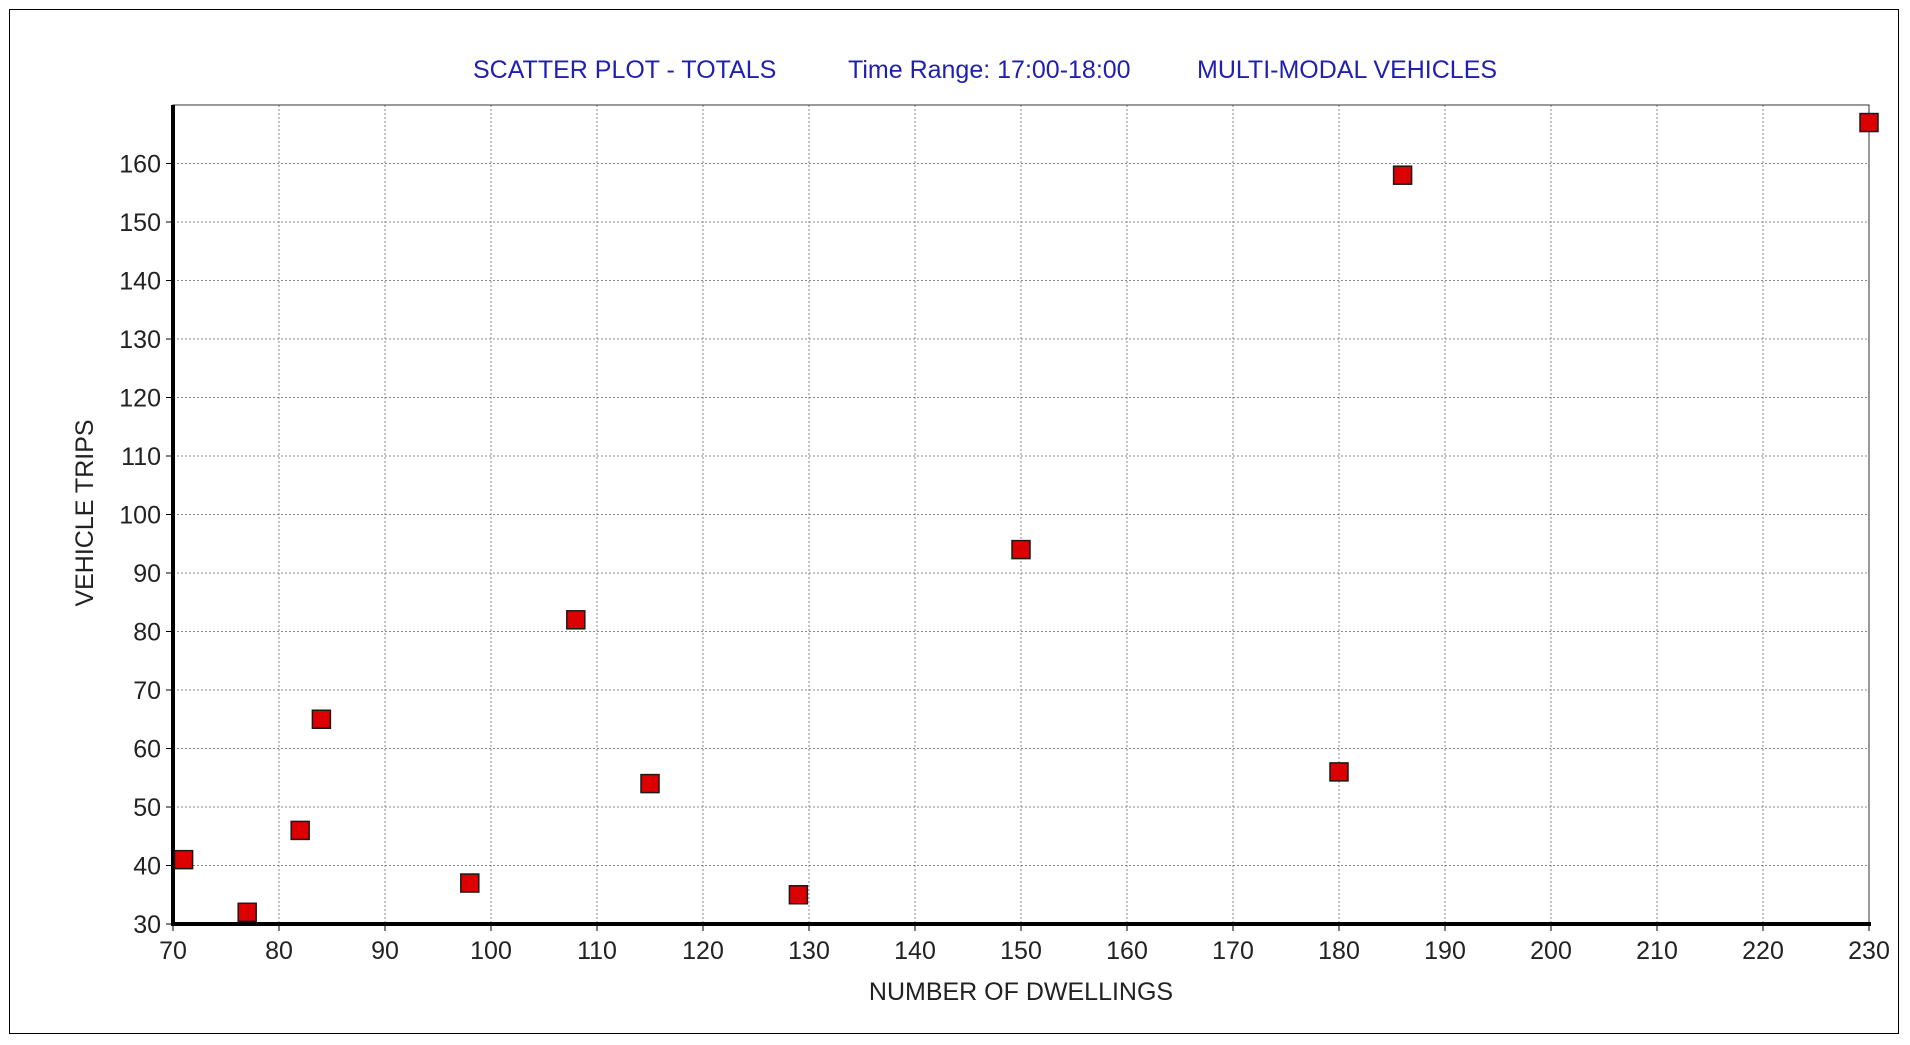  Describe the element at coordinates (140, 282) in the screenshot. I see `y-tick-label: 140` at that location.